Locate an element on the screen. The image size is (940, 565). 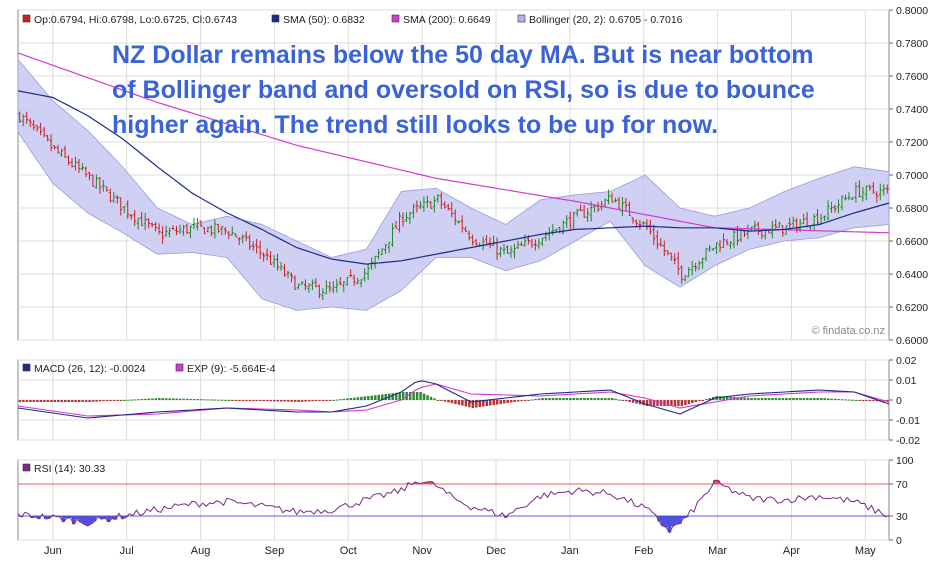
month-label: Apr is located at coordinates (791, 551).